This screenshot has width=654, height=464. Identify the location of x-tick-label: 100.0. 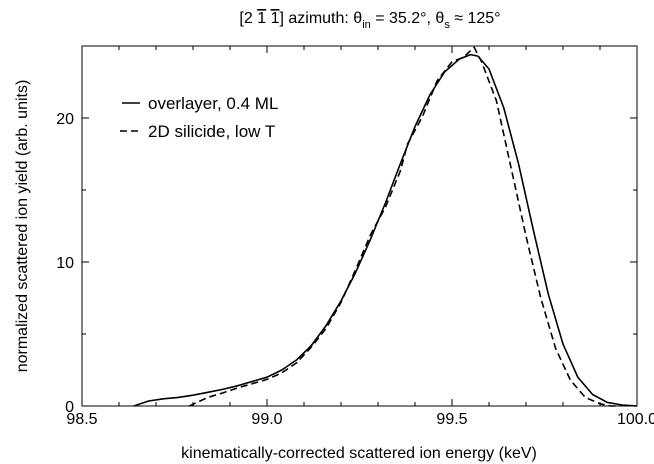
(635, 419).